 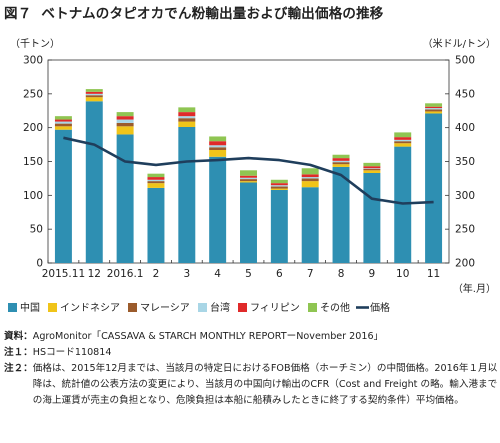 What do you see at coordinates (18, 368) in the screenshot?
I see `note-2-label: 注２：` at bounding box center [18, 368].